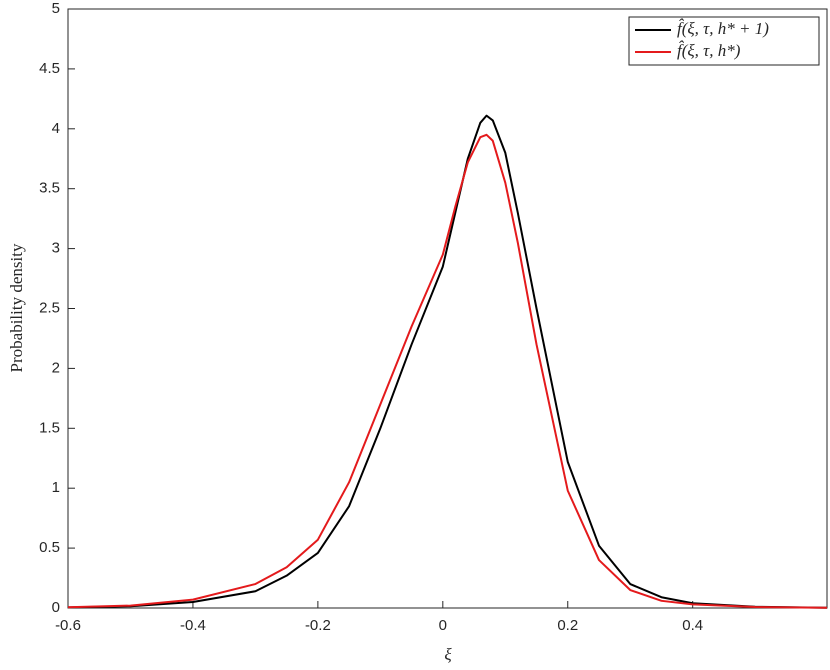  I want to click on legend-box, so click(724, 41).